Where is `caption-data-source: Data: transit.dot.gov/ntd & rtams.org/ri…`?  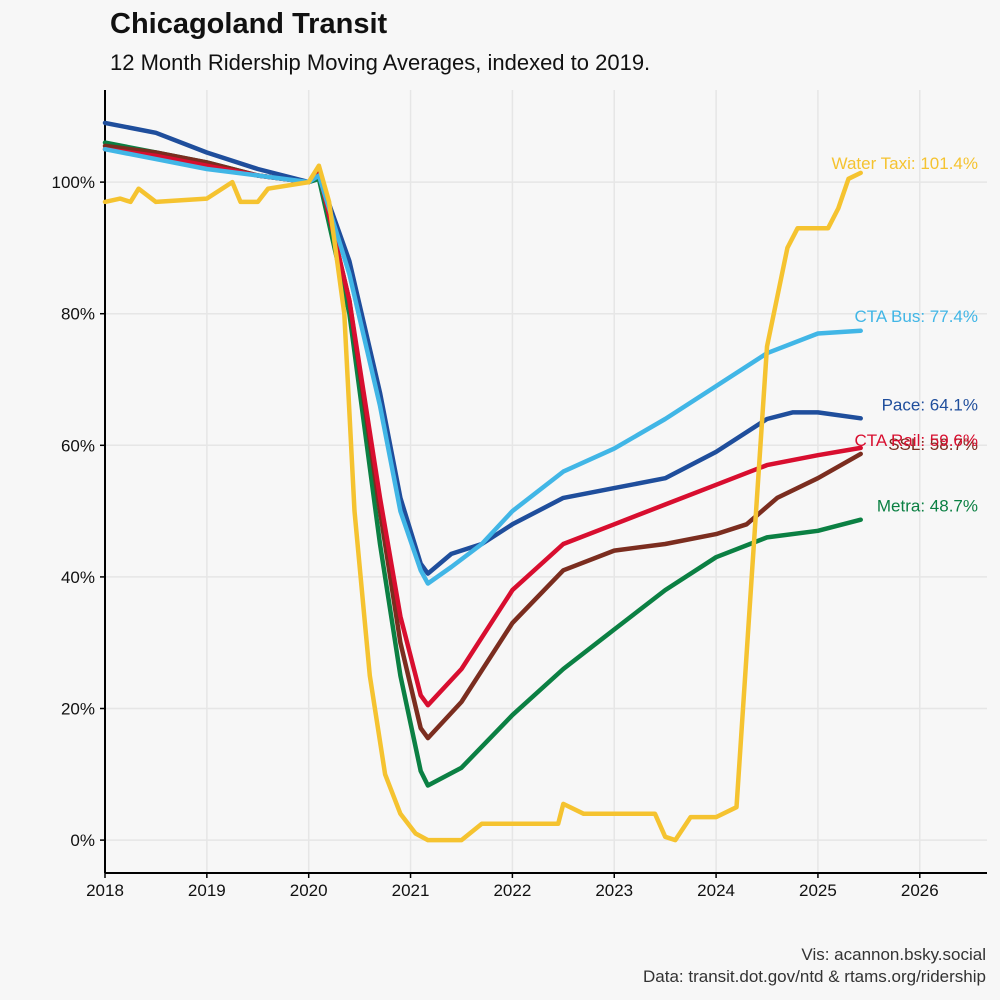
caption-data-source: Data: transit.dot.gov/ntd & rtams.org/ri… is located at coordinates (814, 976).